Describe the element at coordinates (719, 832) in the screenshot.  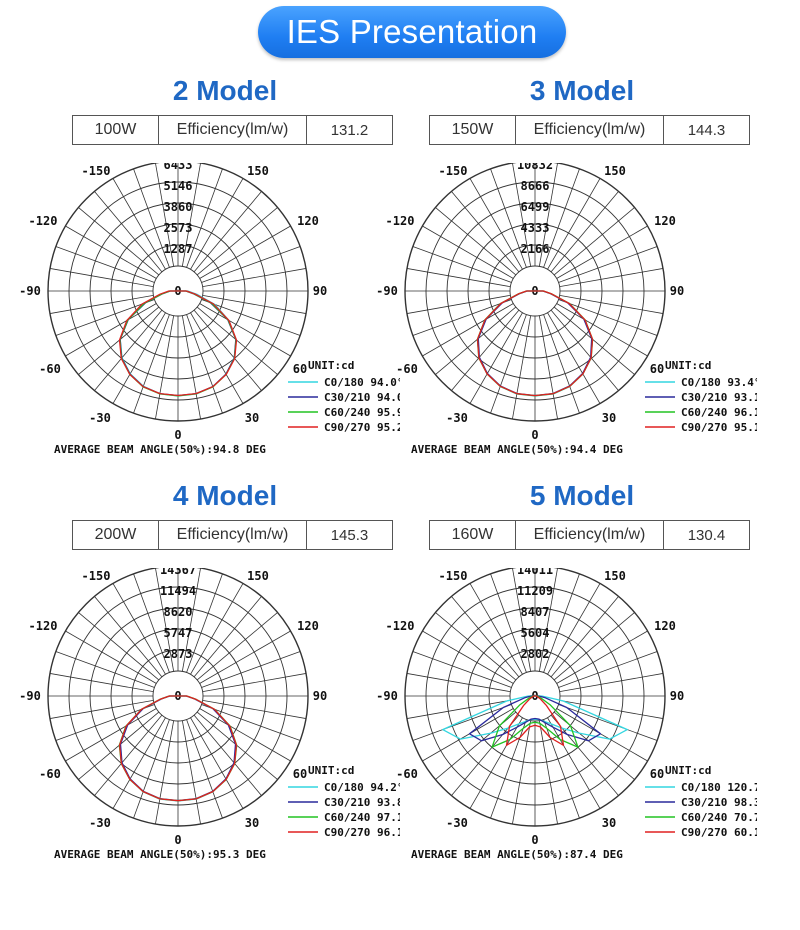
I see `legend-entry: C90/270 60.1°` at that location.